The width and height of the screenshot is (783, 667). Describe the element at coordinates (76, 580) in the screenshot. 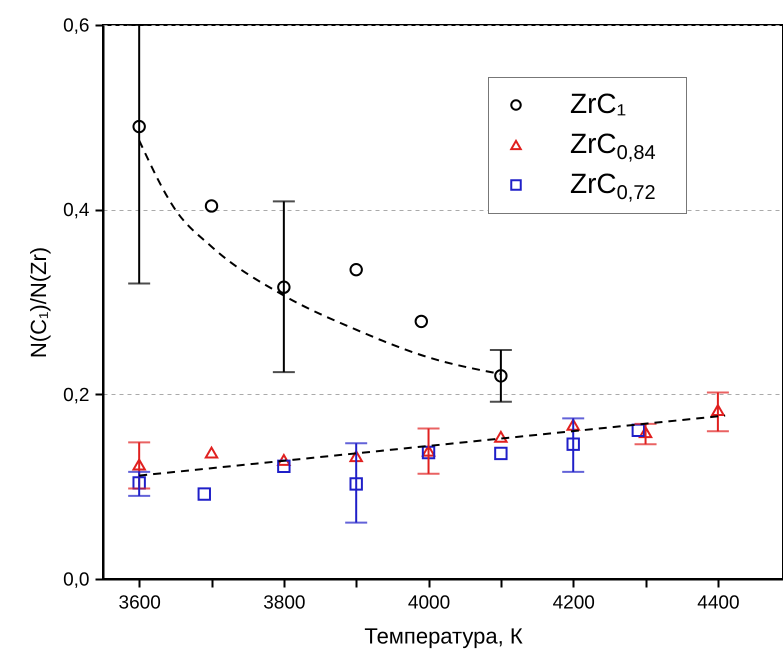

I see `y-tick-label: 0,0` at that location.